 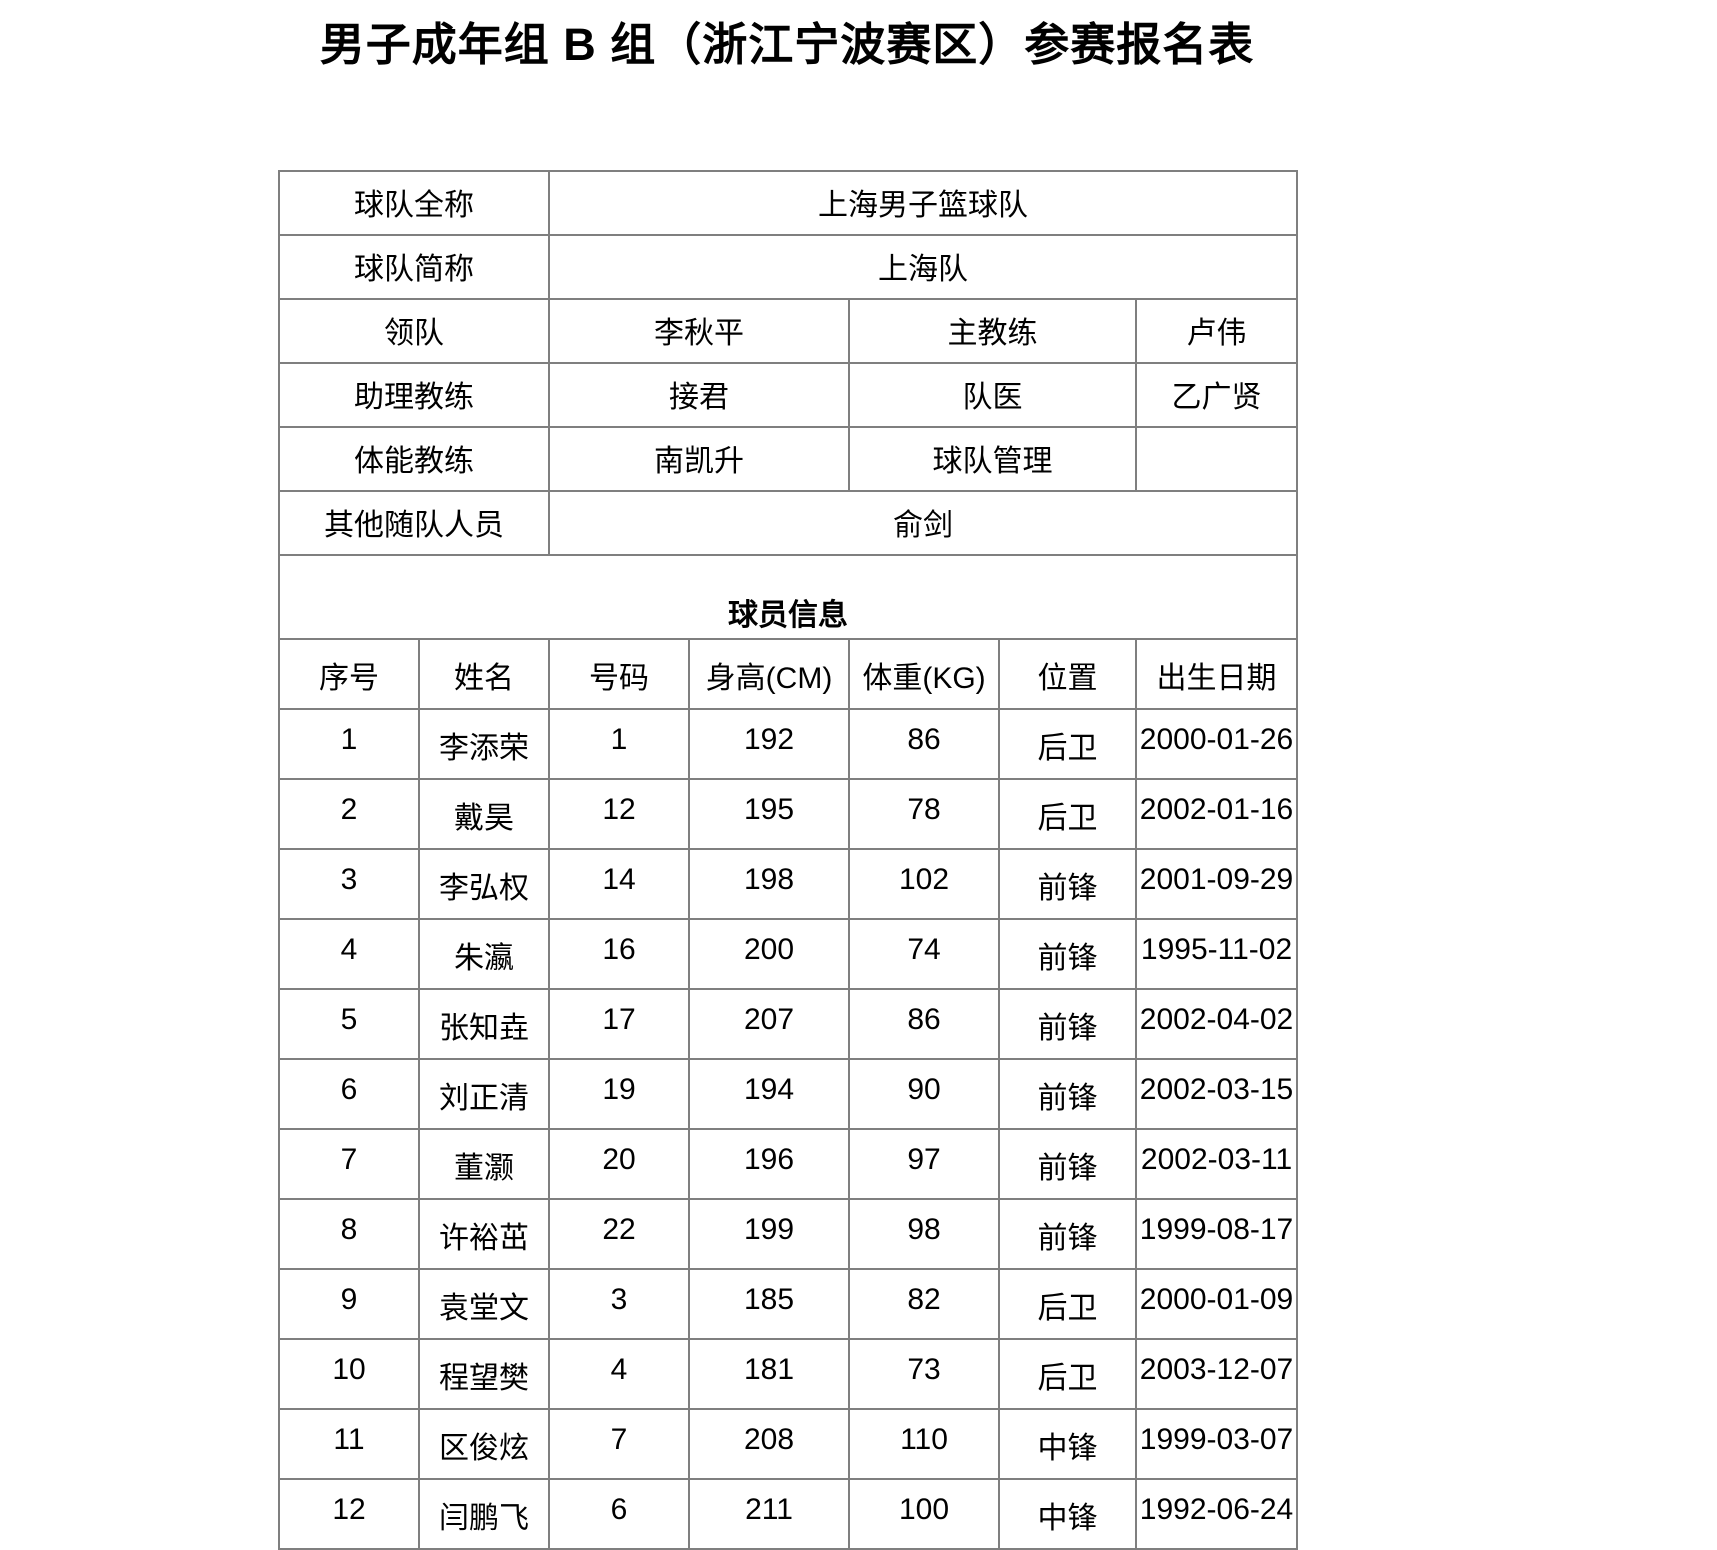 I want to click on assistant-coach-label: 助理教练, so click(x=414, y=395).